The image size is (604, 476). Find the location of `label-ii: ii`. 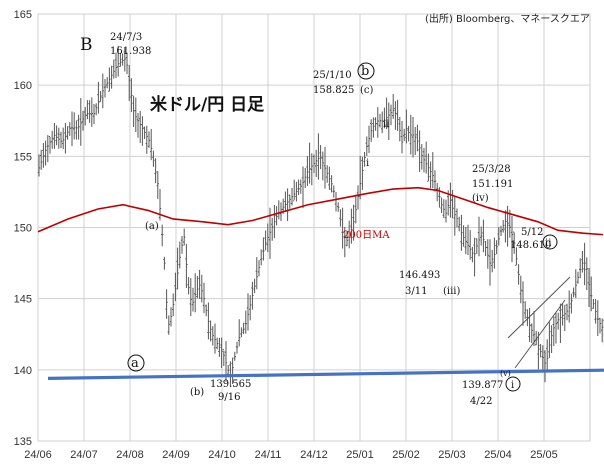

label-ii: ii is located at coordinates (548, 243).